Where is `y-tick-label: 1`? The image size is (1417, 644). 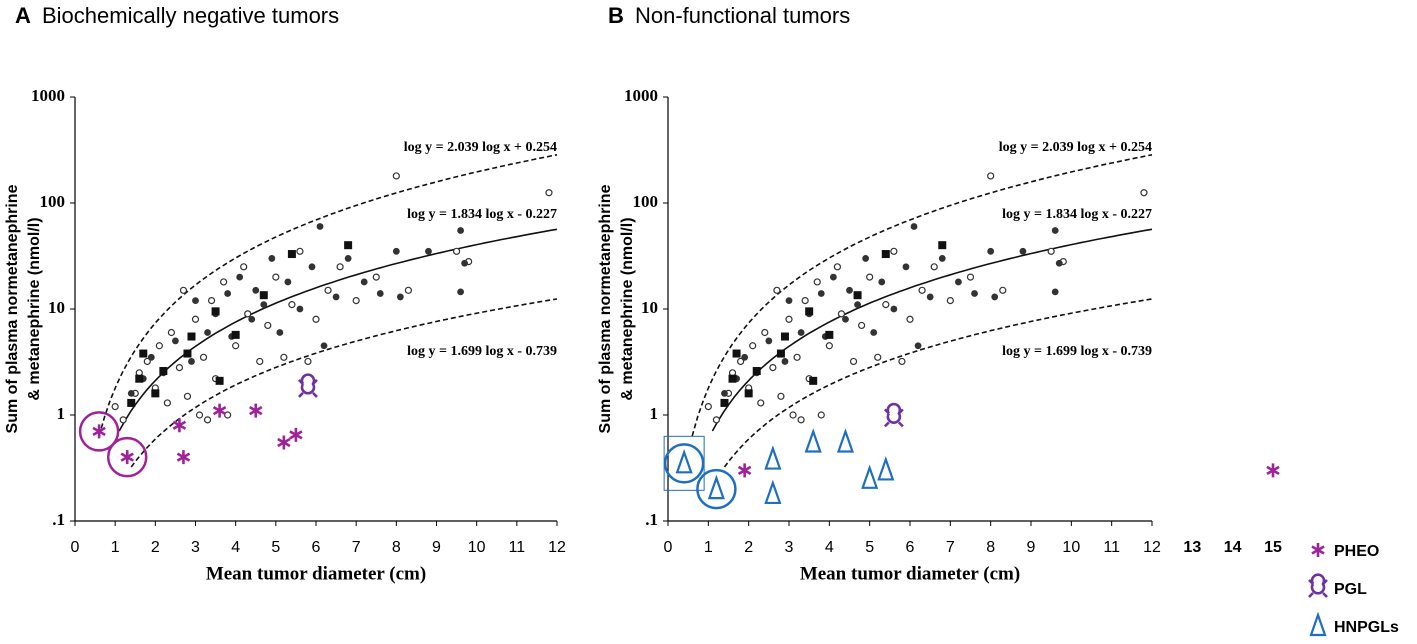 y-tick-label: 1 is located at coordinates (61, 413).